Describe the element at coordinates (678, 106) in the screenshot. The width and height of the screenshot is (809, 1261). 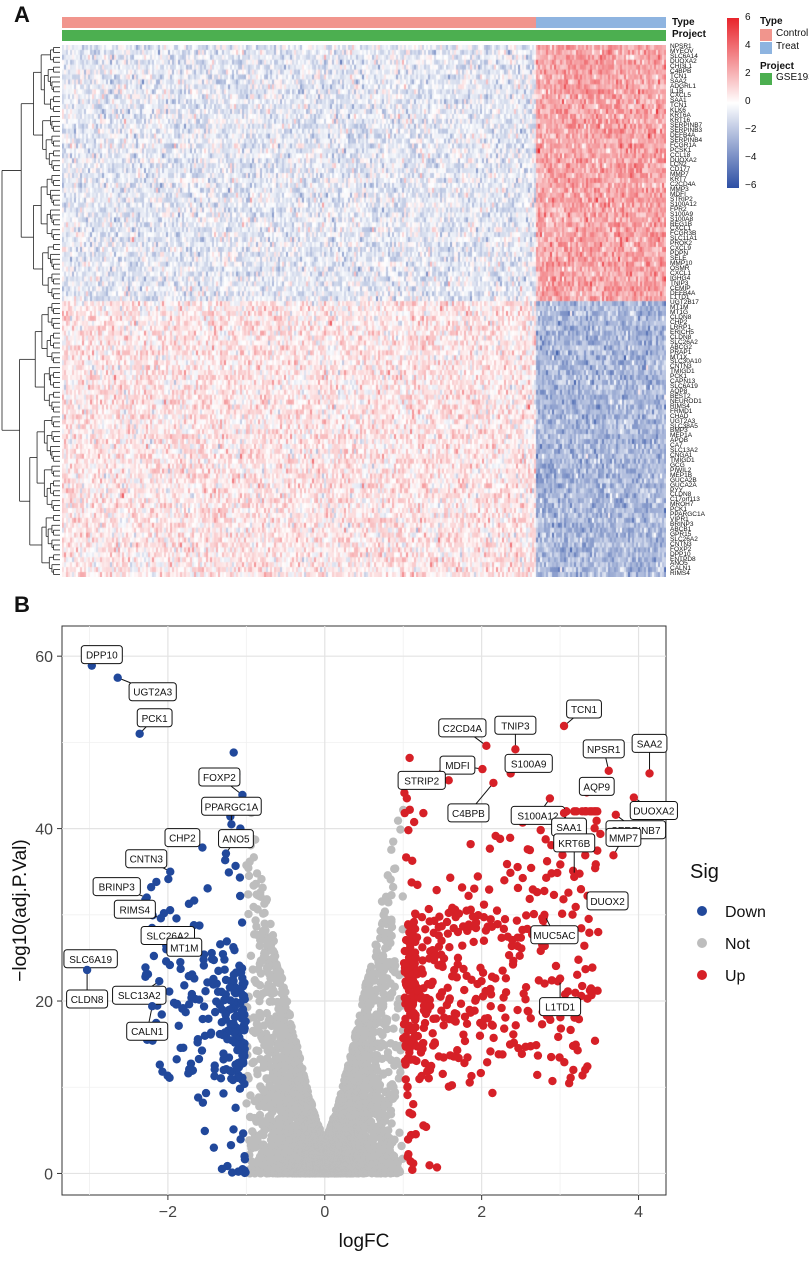
I see `gene-label: TCN1` at that location.